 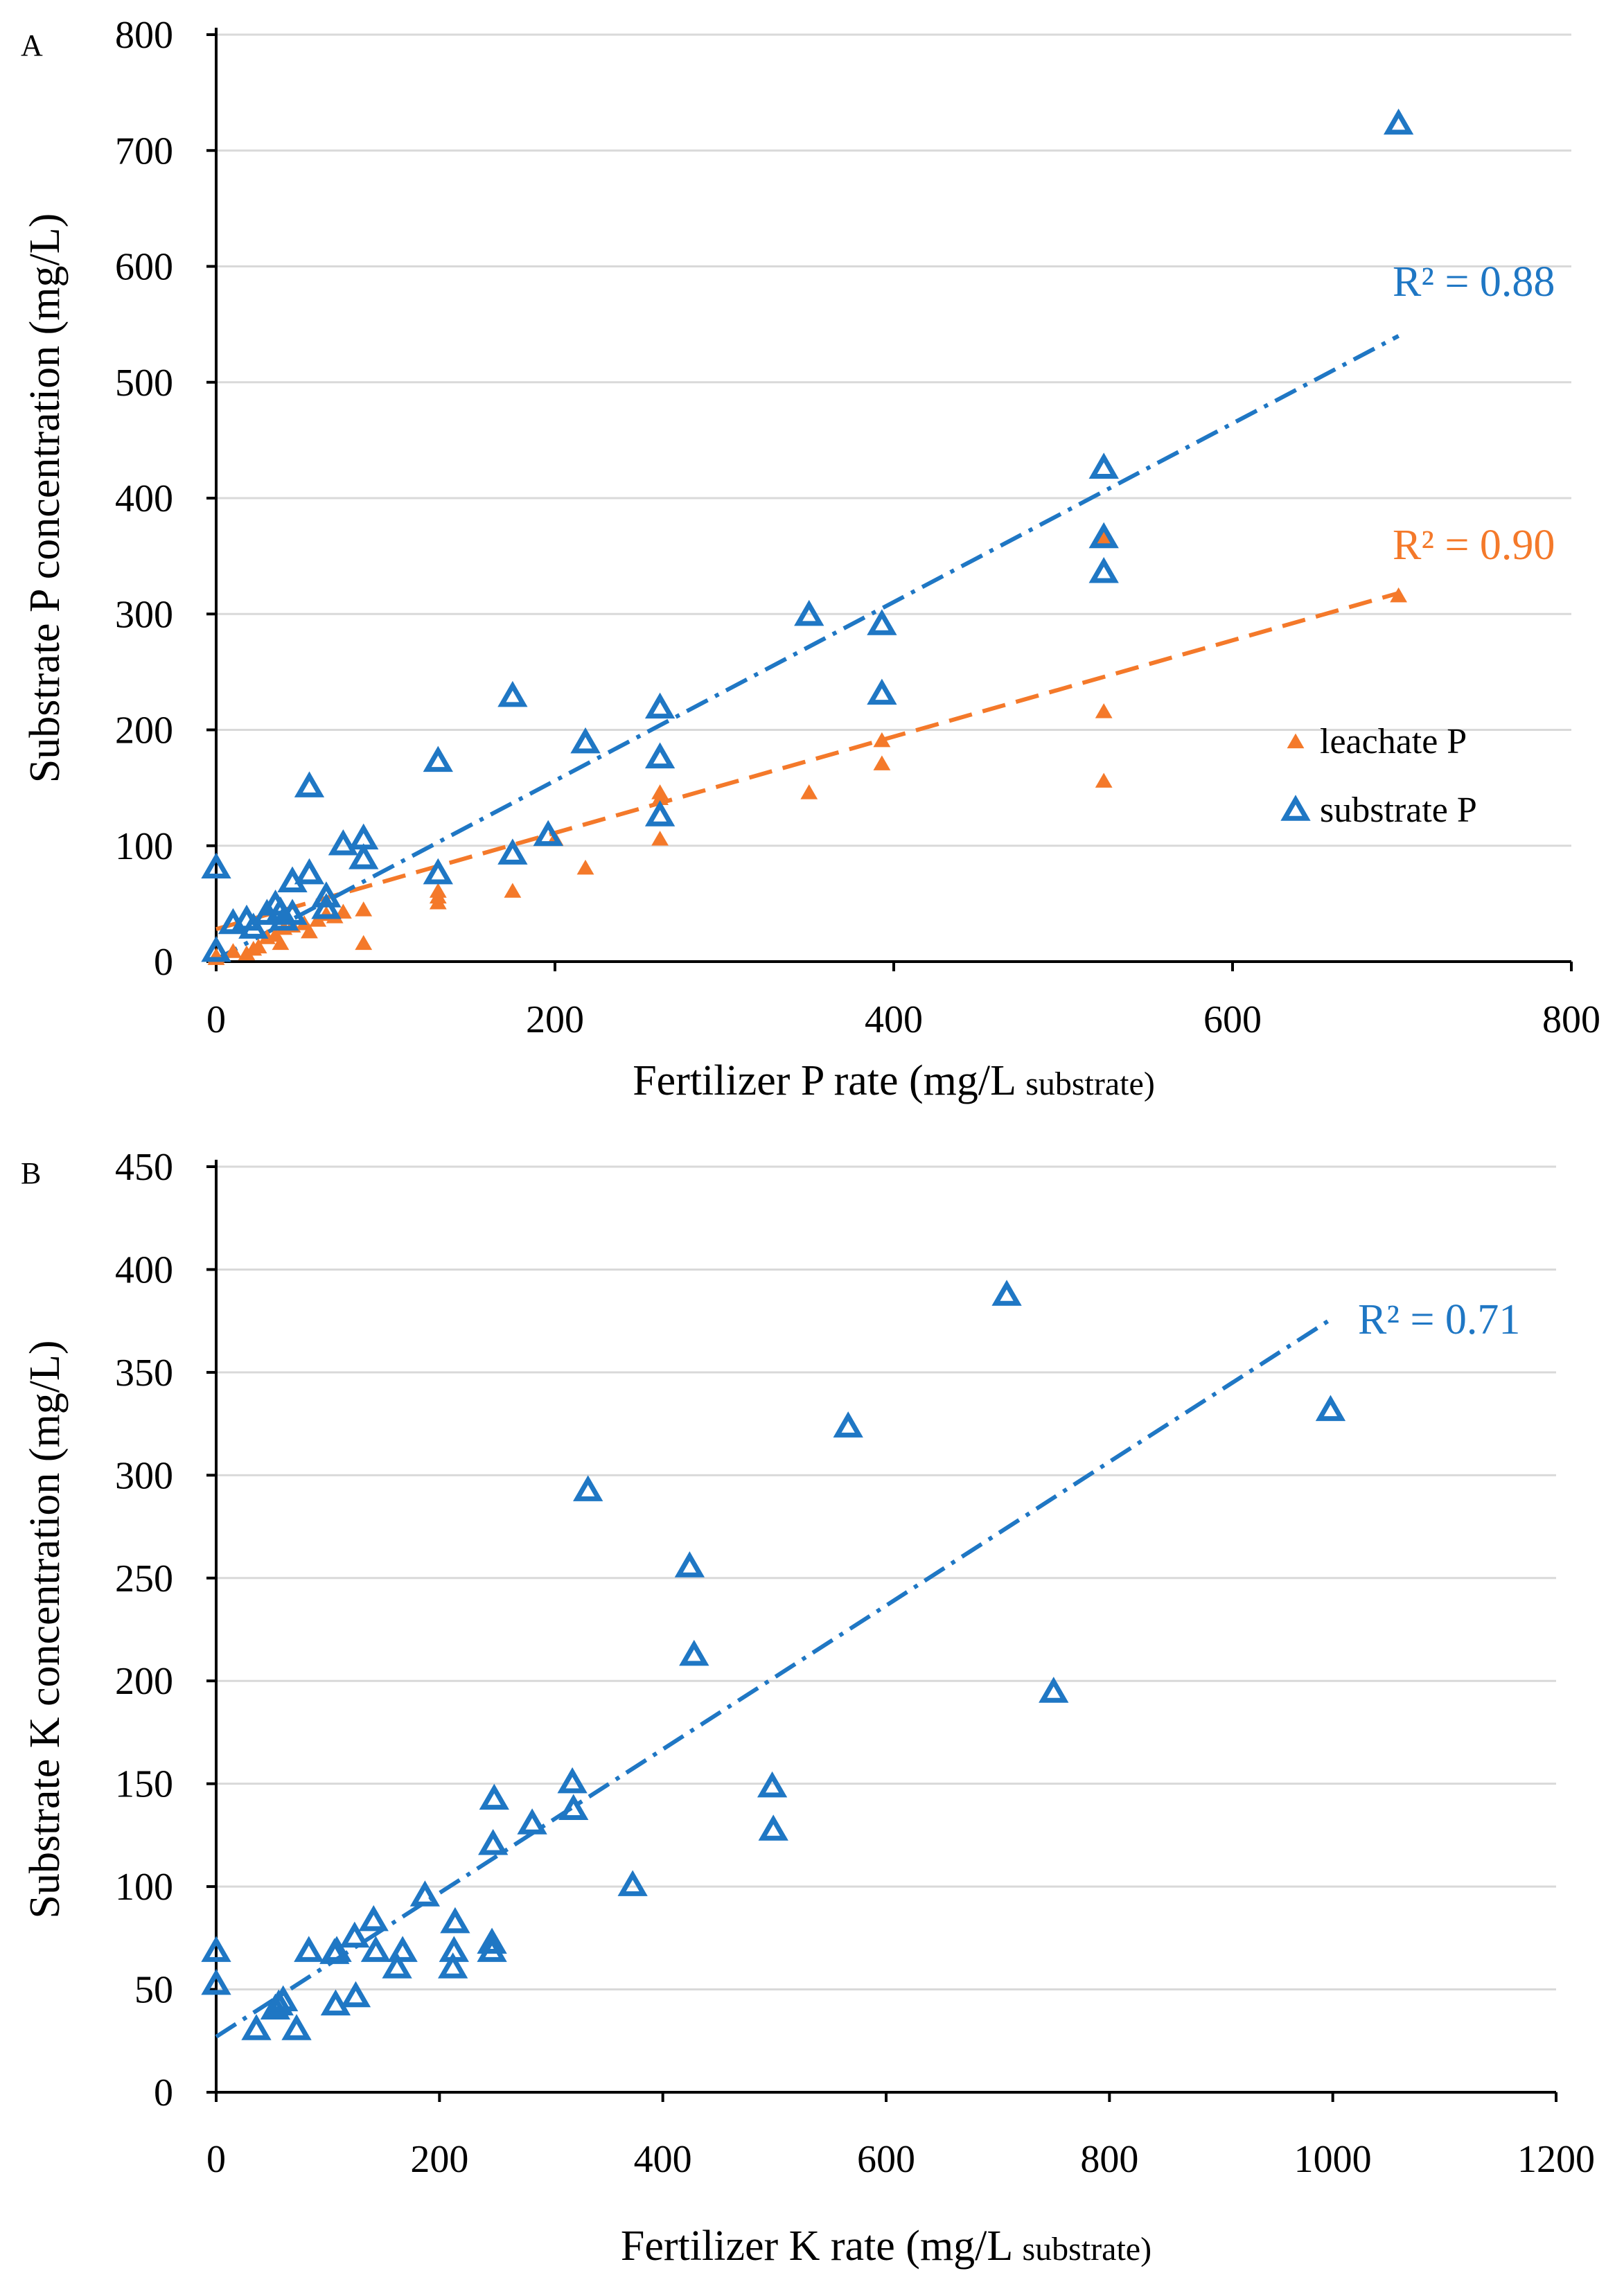 What do you see at coordinates (144, 846) in the screenshot?
I see `y-tick-label: 100` at bounding box center [144, 846].